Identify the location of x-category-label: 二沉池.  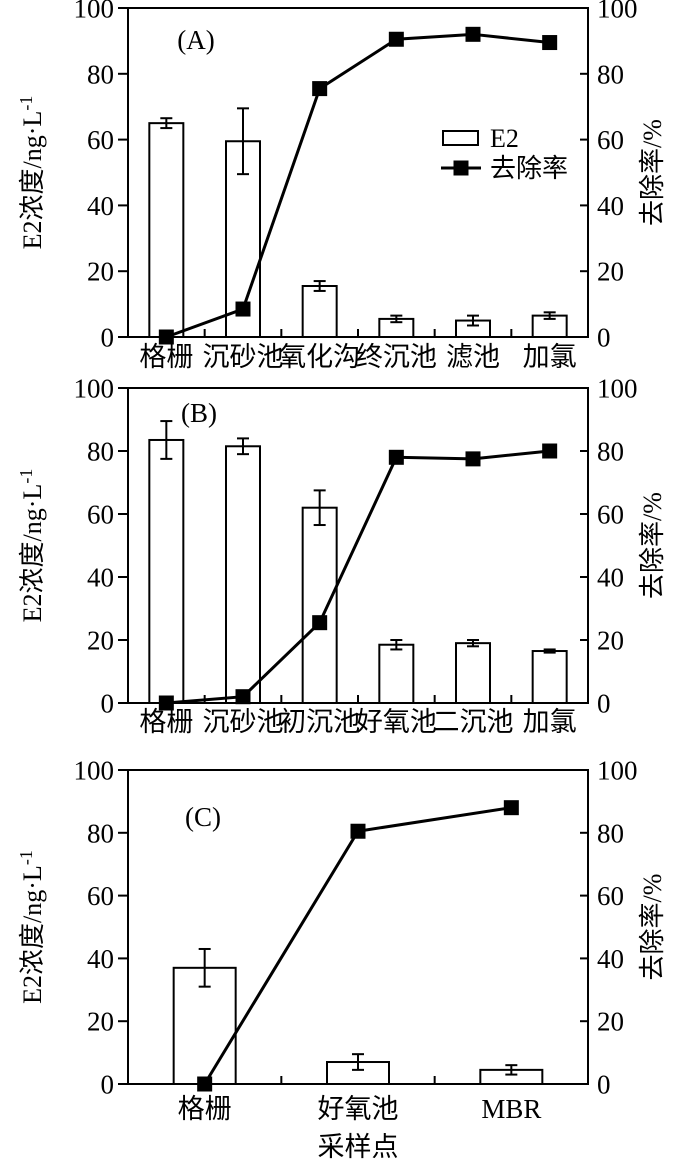
(473, 722).